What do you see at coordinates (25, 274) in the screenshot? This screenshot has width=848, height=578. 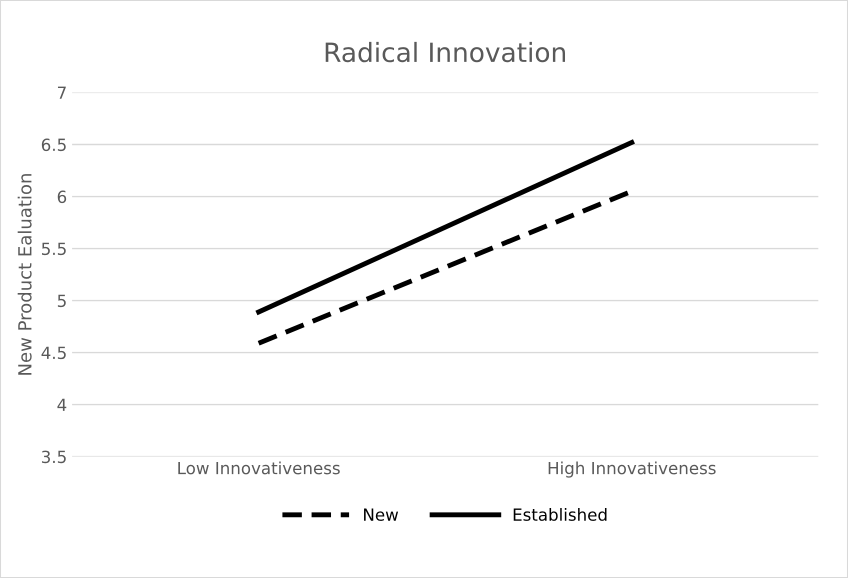 I see `y-axis-title: New Product Ealuation` at bounding box center [25, 274].